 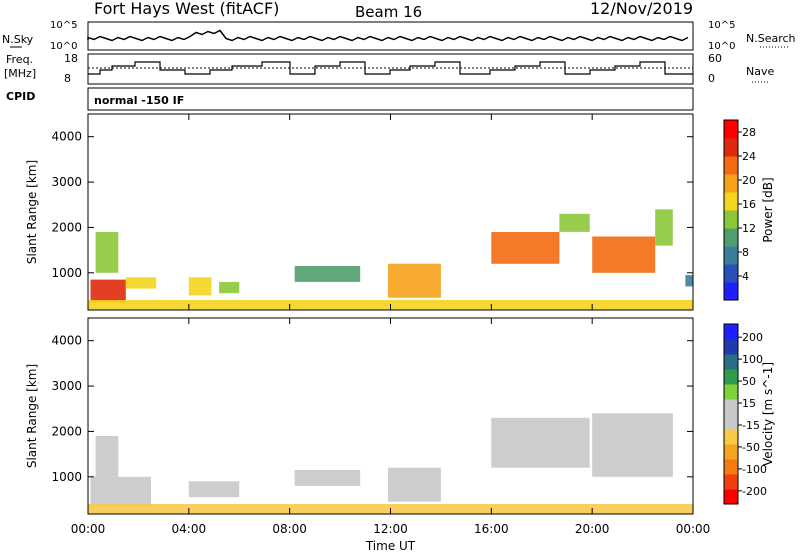 I want to click on colorbar-label: Power [dB], so click(x=768, y=209).